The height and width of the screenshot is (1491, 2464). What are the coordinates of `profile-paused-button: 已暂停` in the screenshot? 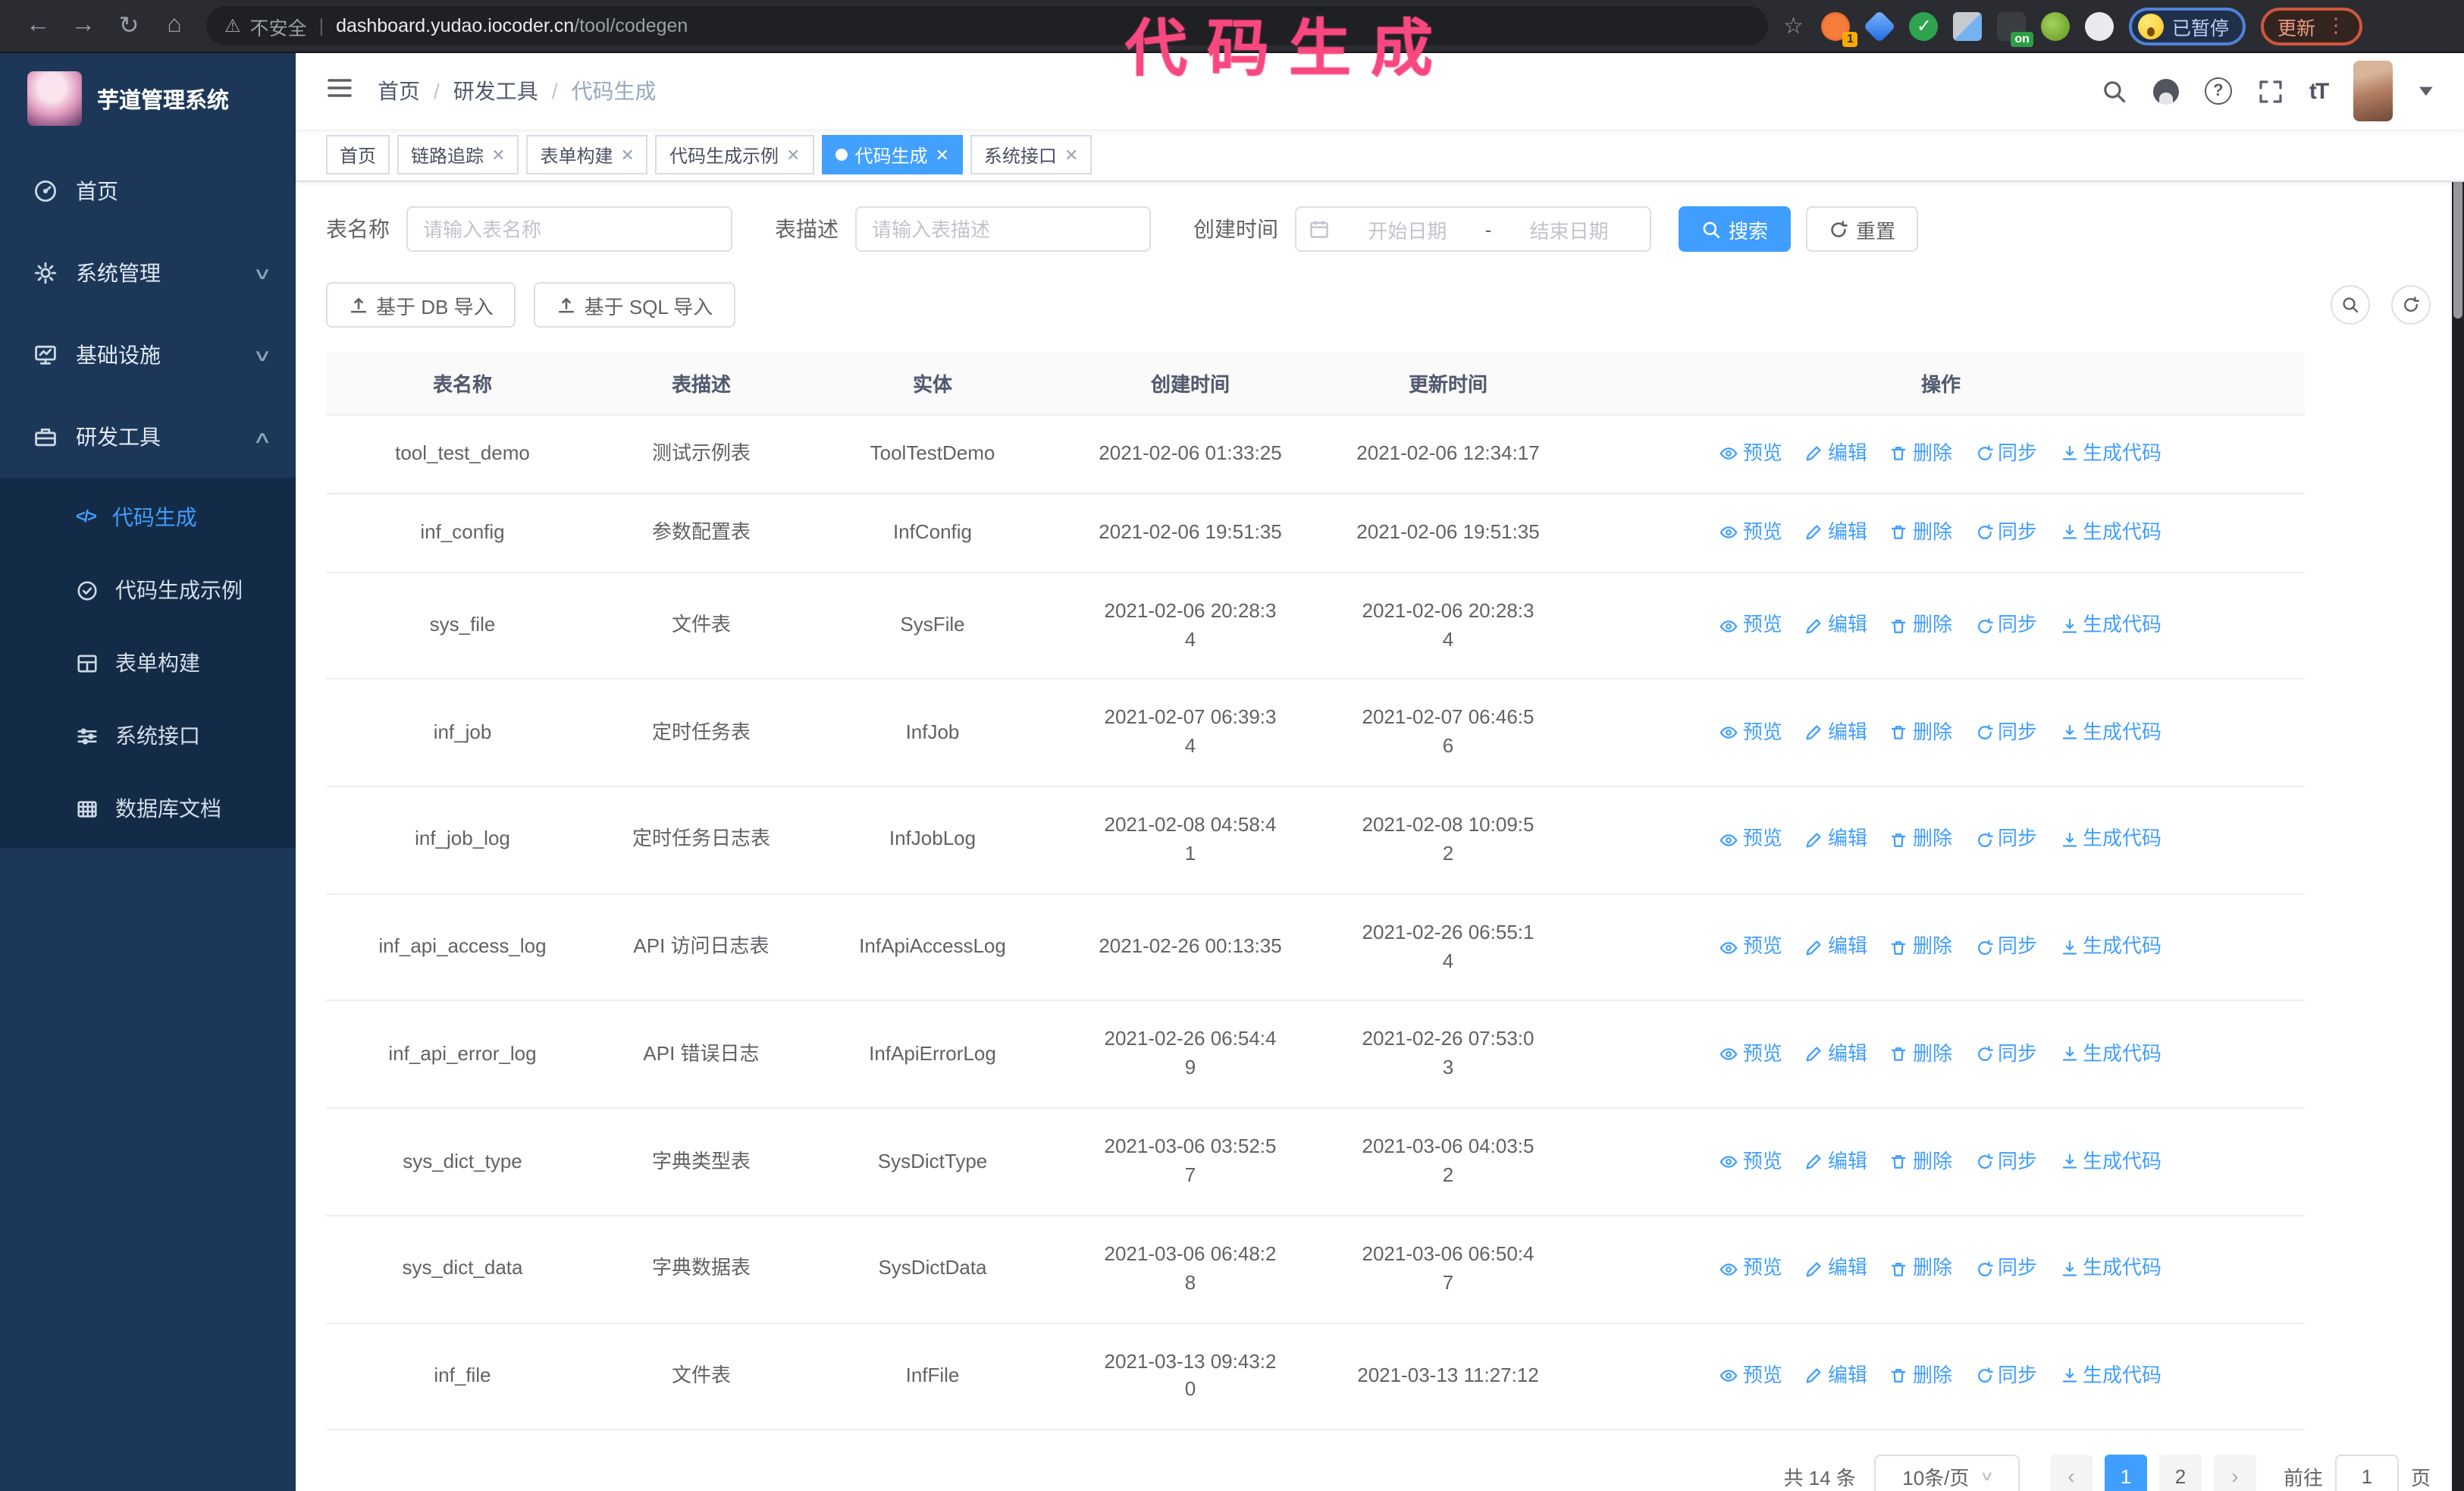 It's located at (2187, 26).